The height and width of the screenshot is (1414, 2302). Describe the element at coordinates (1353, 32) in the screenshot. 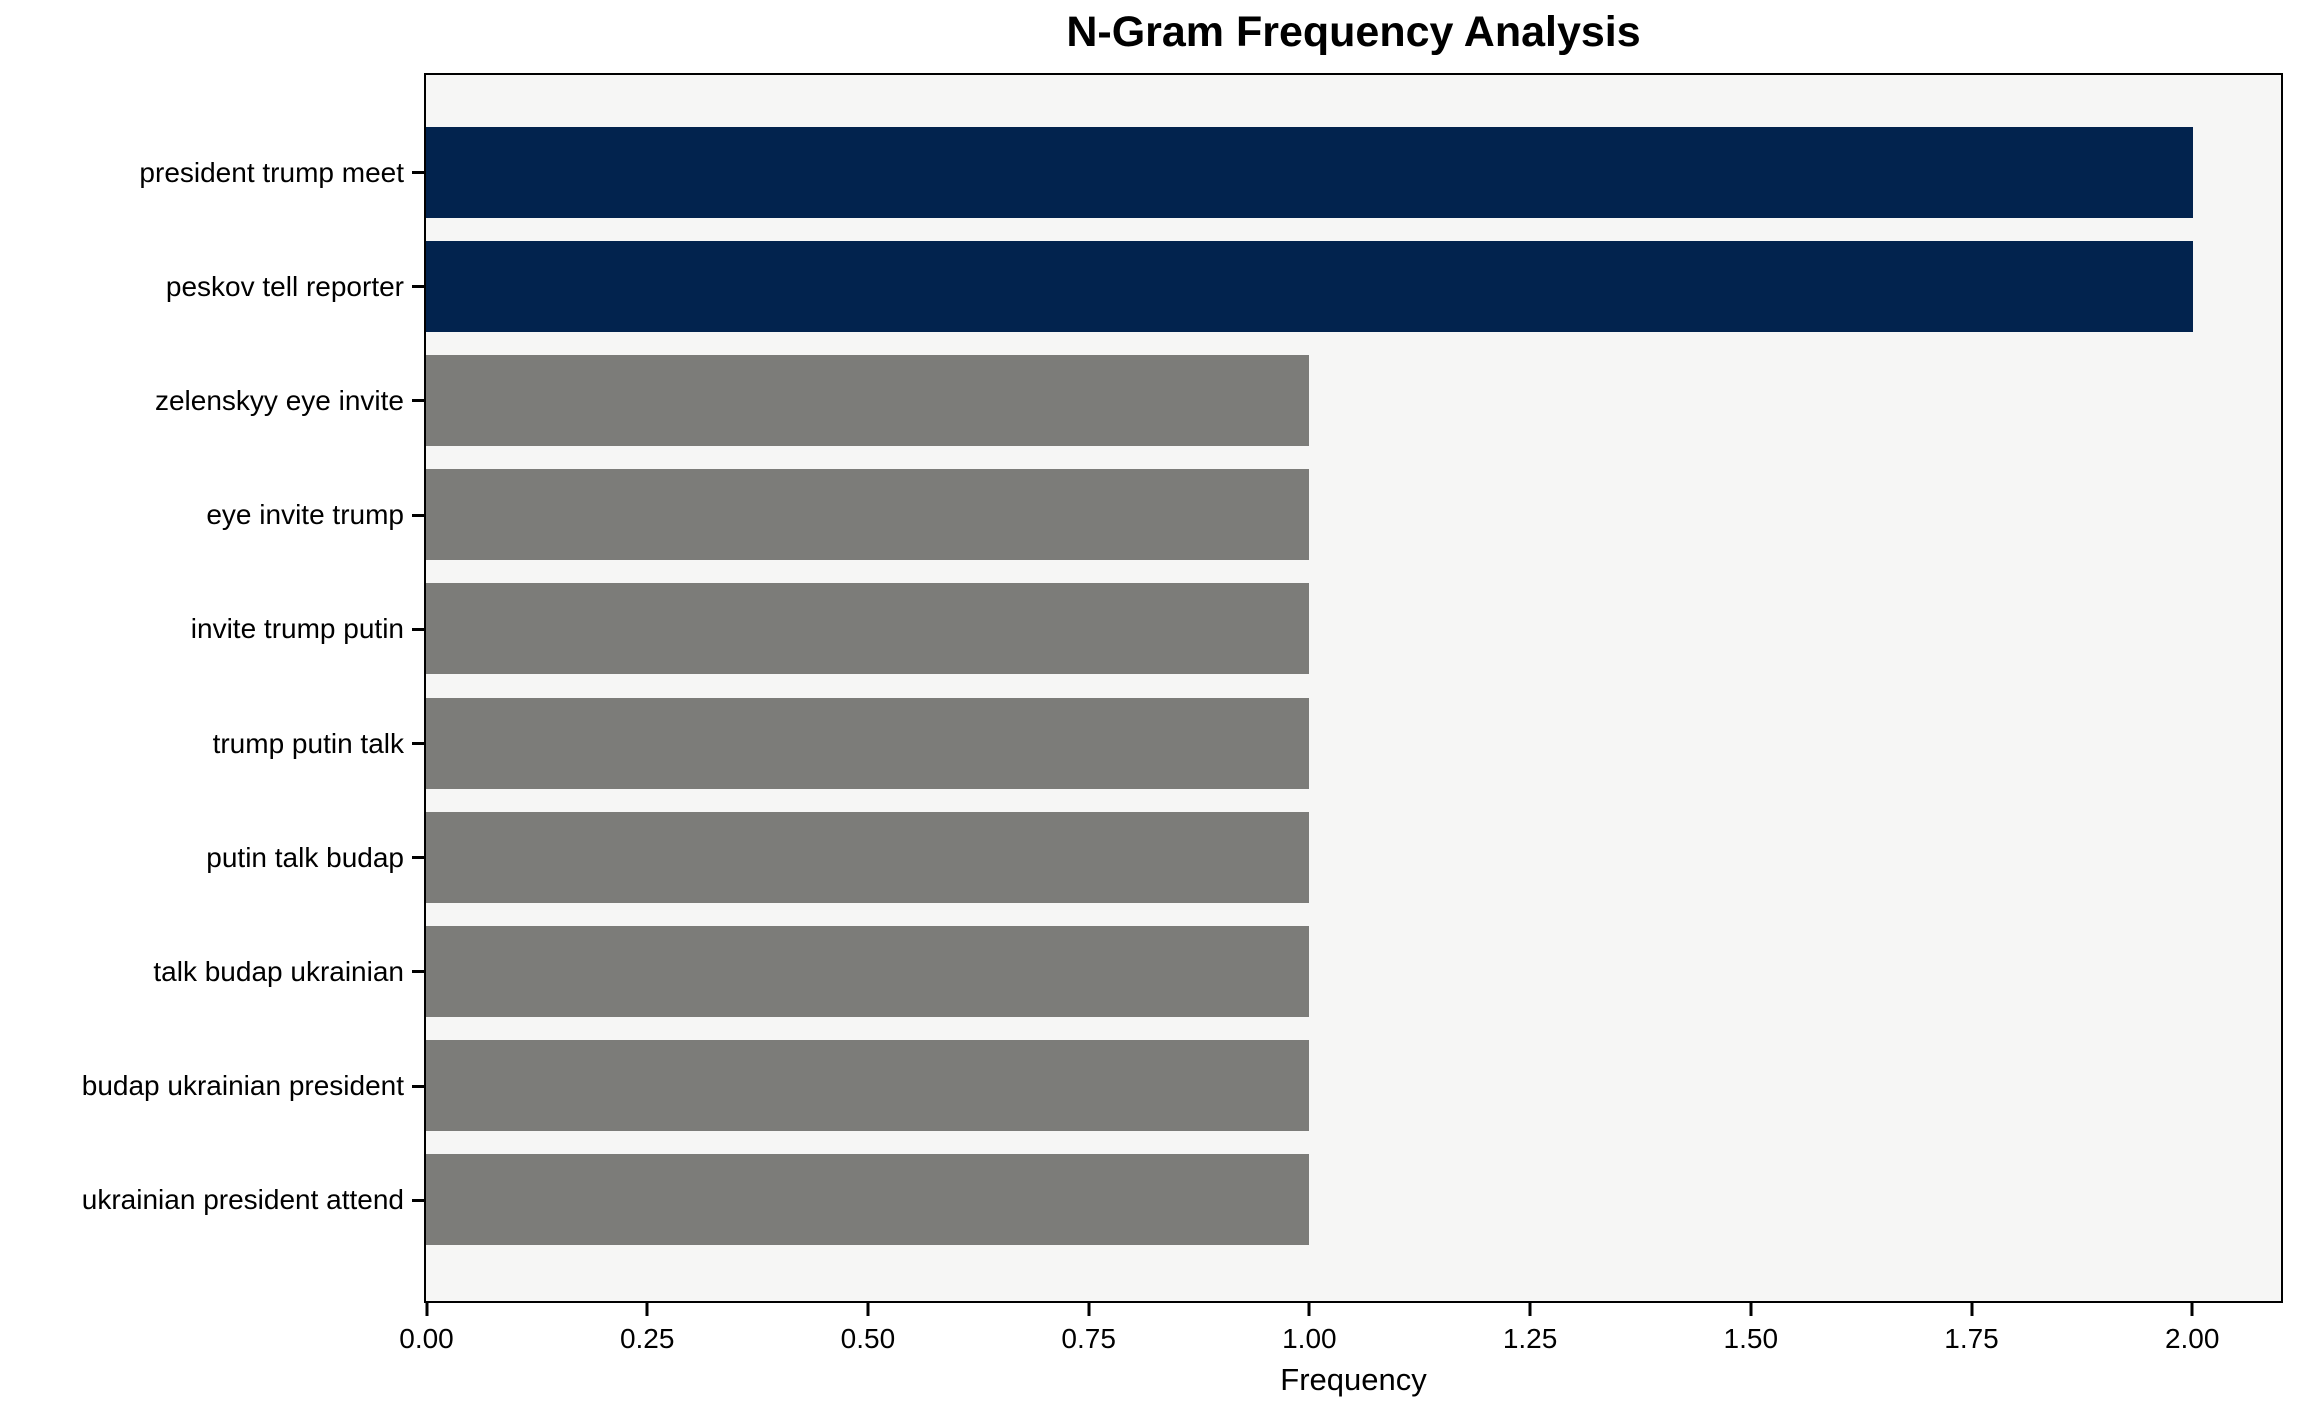

I see `chart-title: N-Gram Frequency Analysis` at that location.